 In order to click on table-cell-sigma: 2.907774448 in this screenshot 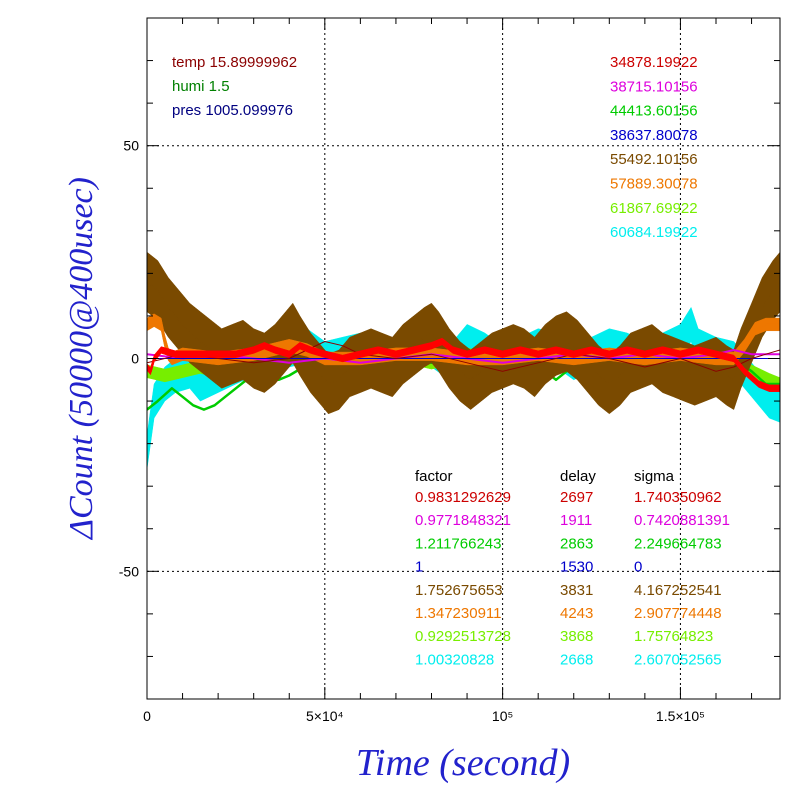, I will do `click(678, 613)`.